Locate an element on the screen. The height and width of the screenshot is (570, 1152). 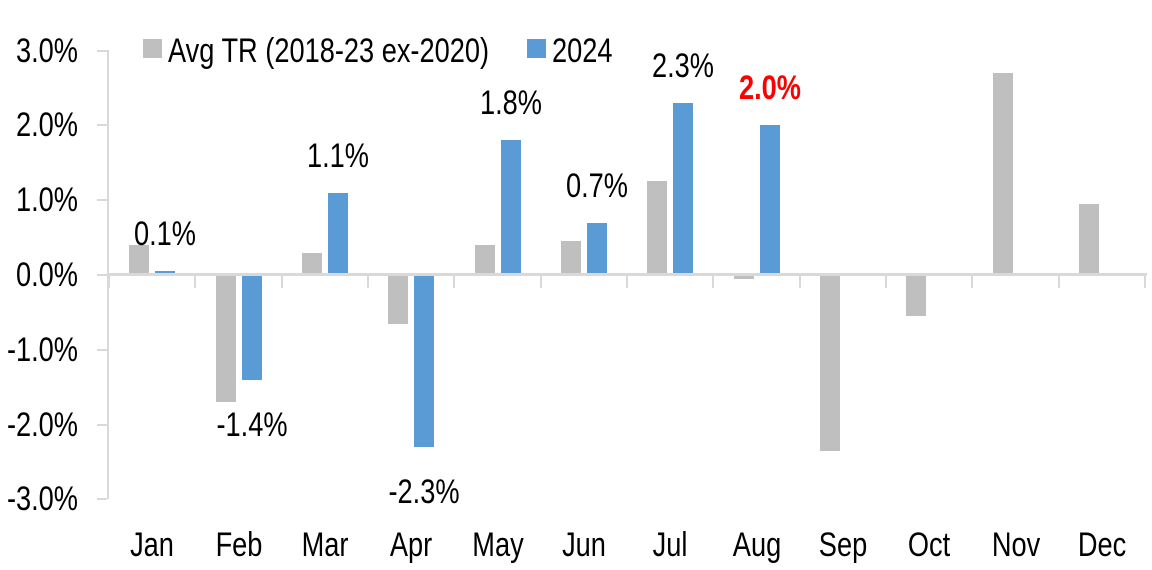
x-tick-label-jul: Jul is located at coordinates (670, 545).